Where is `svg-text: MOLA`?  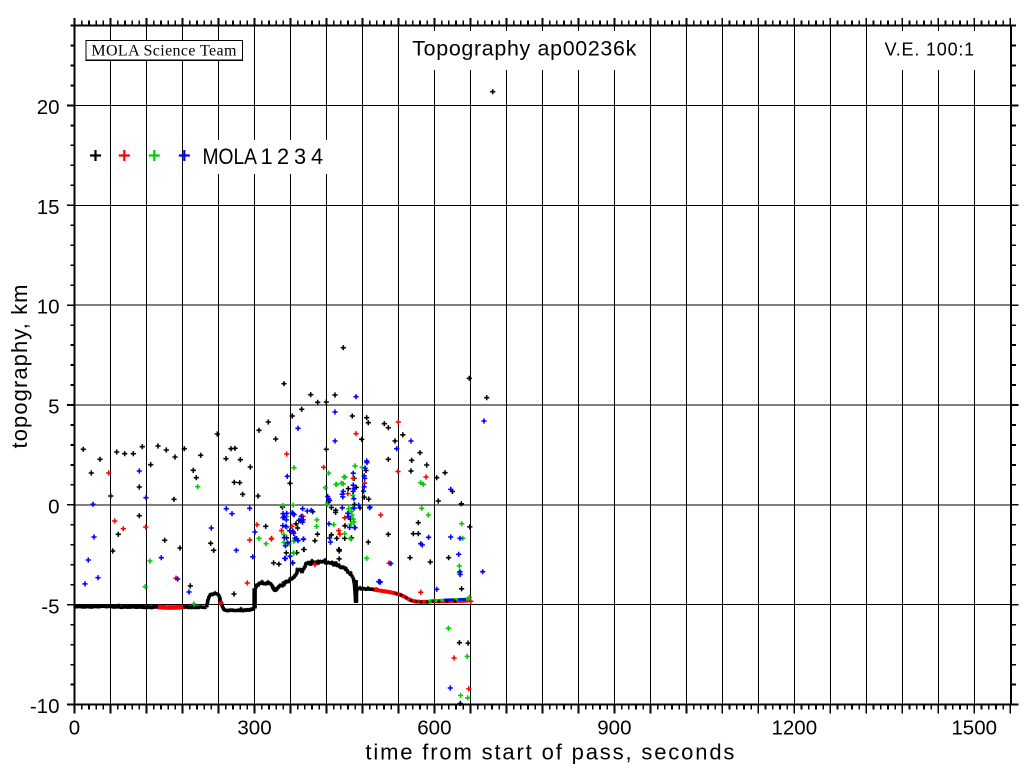 svg-text: MOLA is located at coordinates (230, 156).